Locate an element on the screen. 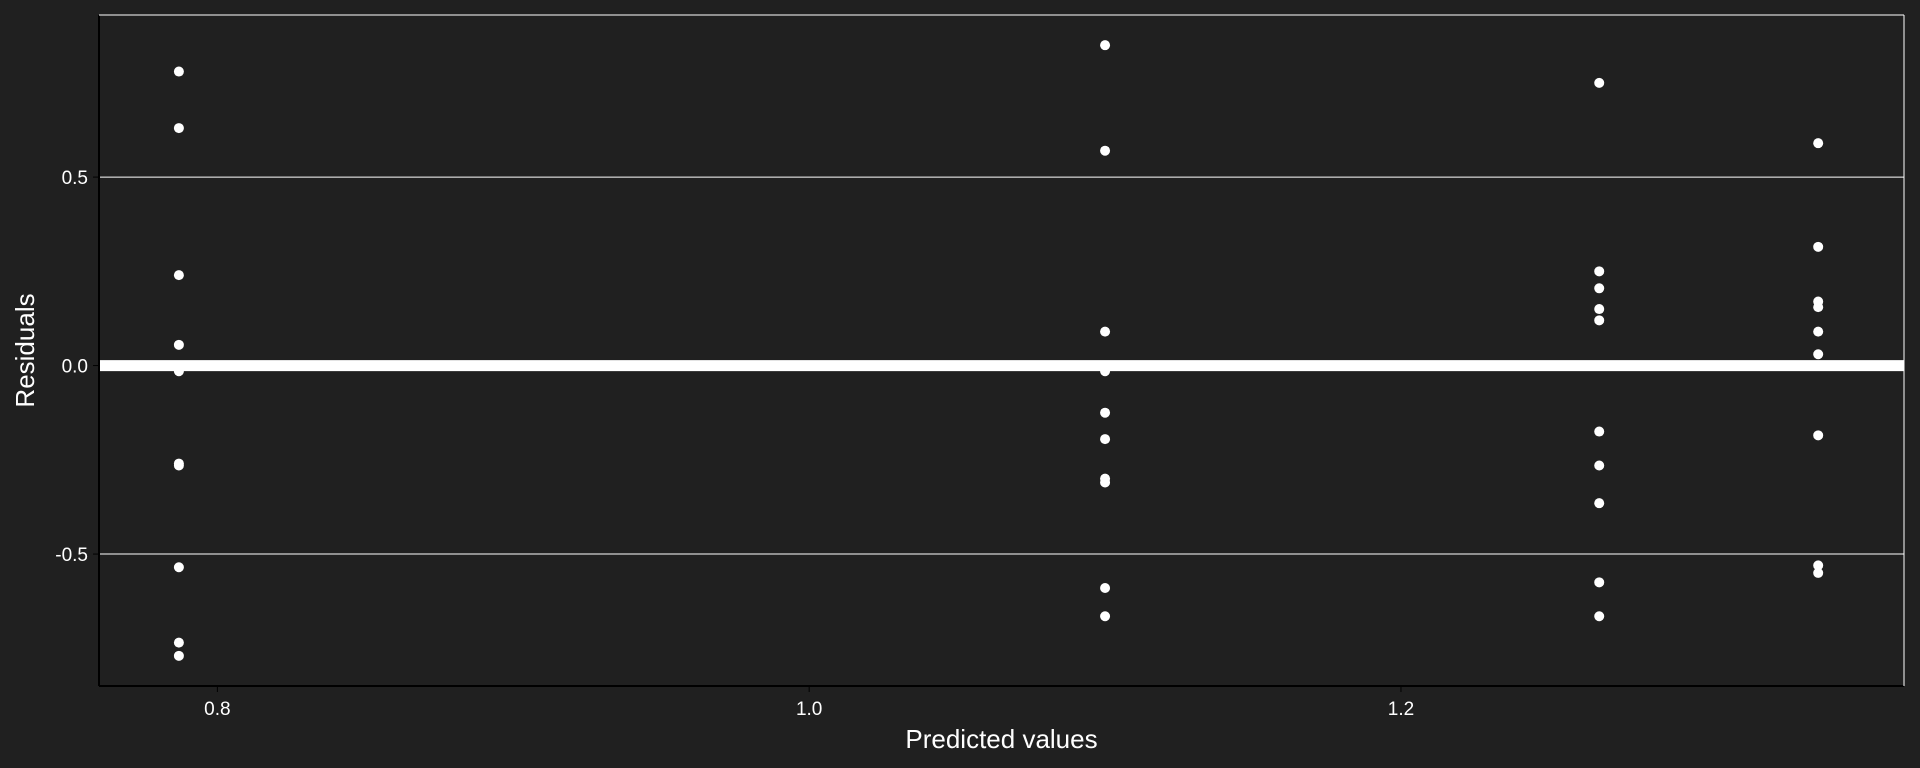  y-tick-label-1: 0.0 is located at coordinates (75, 367).